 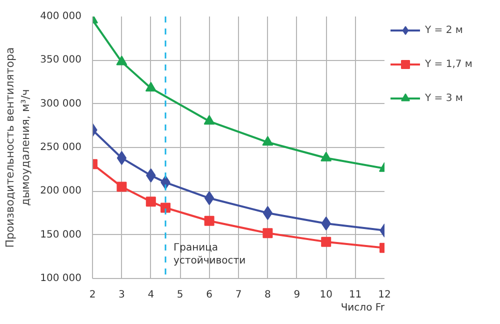 I want to click on y-tick-label: 350 000, so click(x=61, y=60).